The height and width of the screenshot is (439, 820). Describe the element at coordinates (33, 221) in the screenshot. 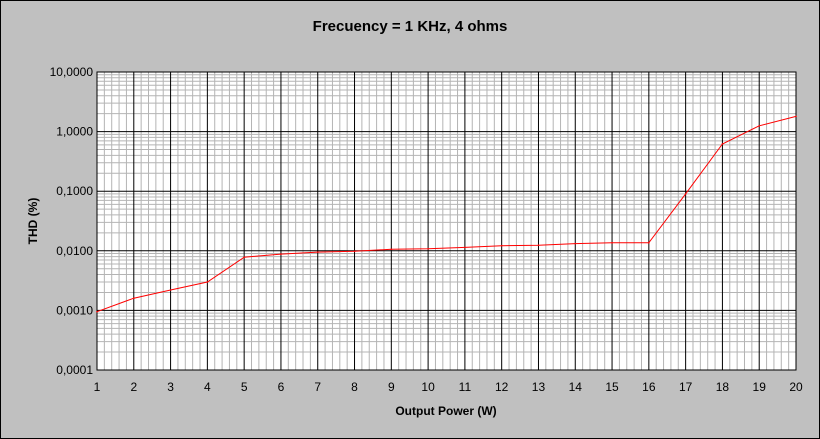

I see `y-axis-label: THD (%)` at that location.